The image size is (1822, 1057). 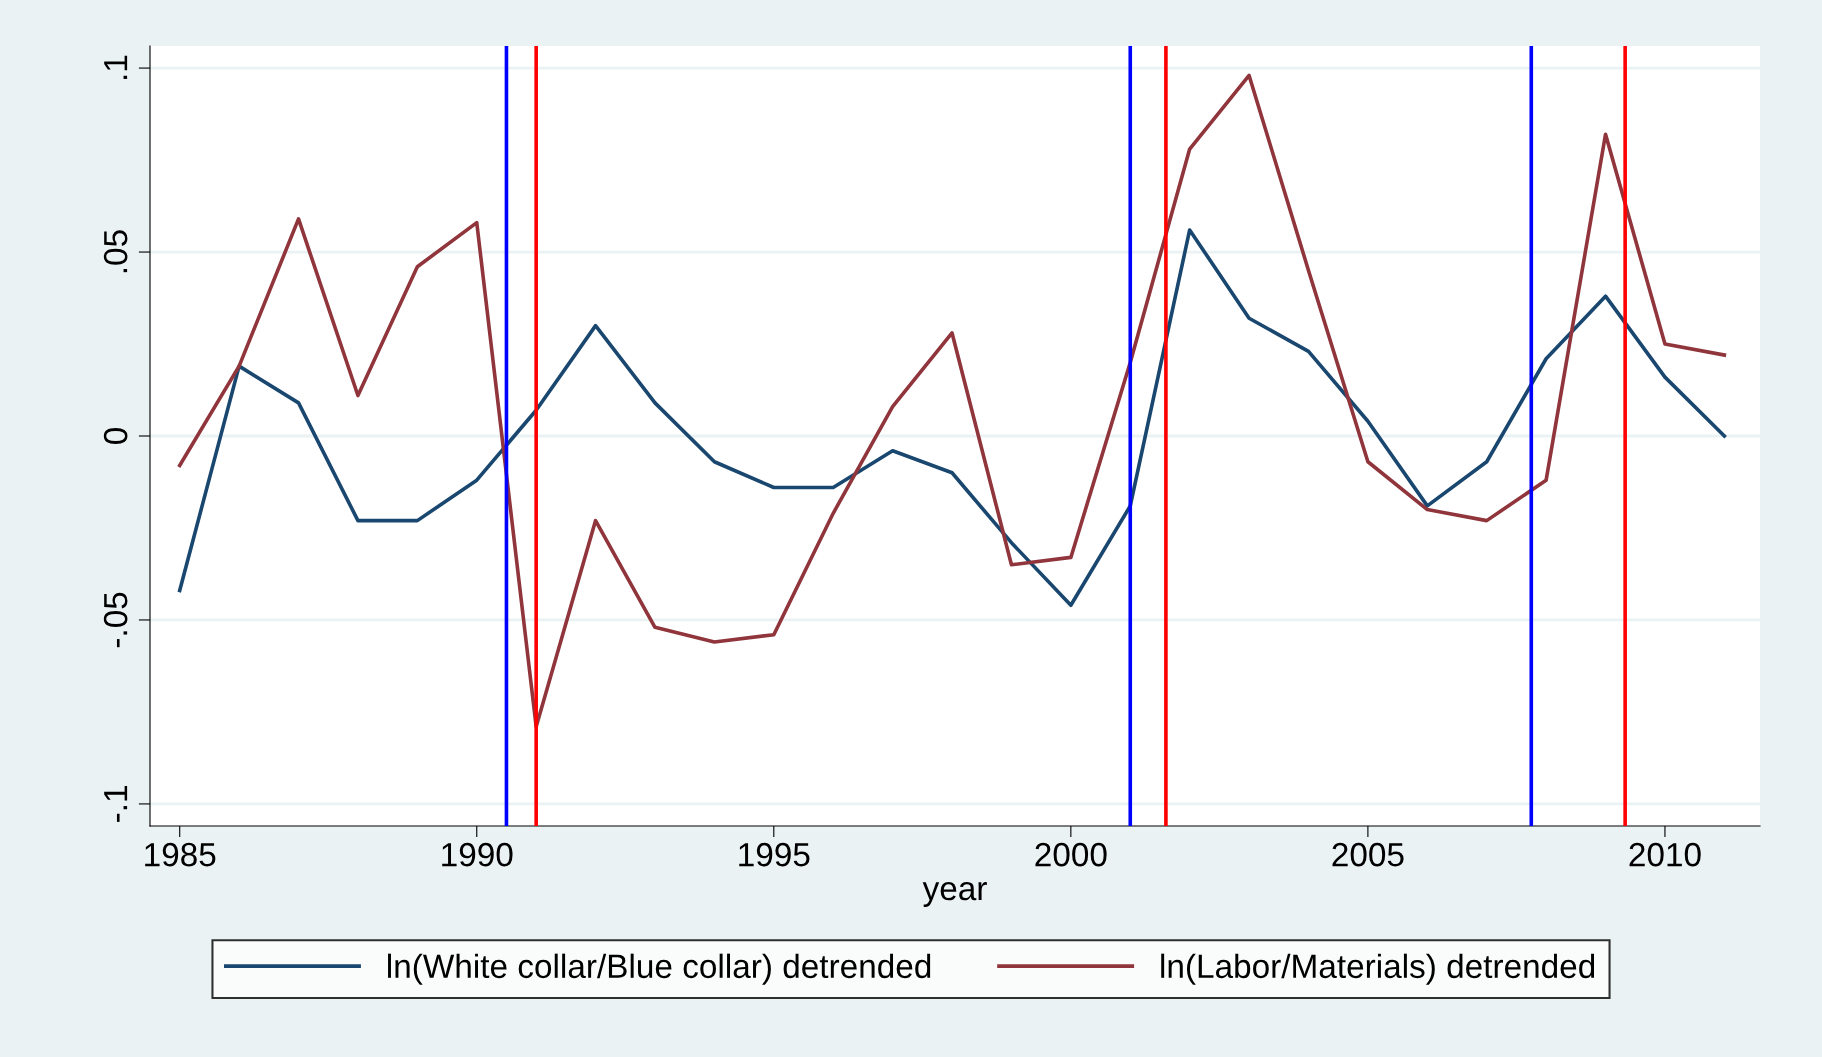 What do you see at coordinates (116, 67) in the screenshot?
I see `y-tick-label: .1` at bounding box center [116, 67].